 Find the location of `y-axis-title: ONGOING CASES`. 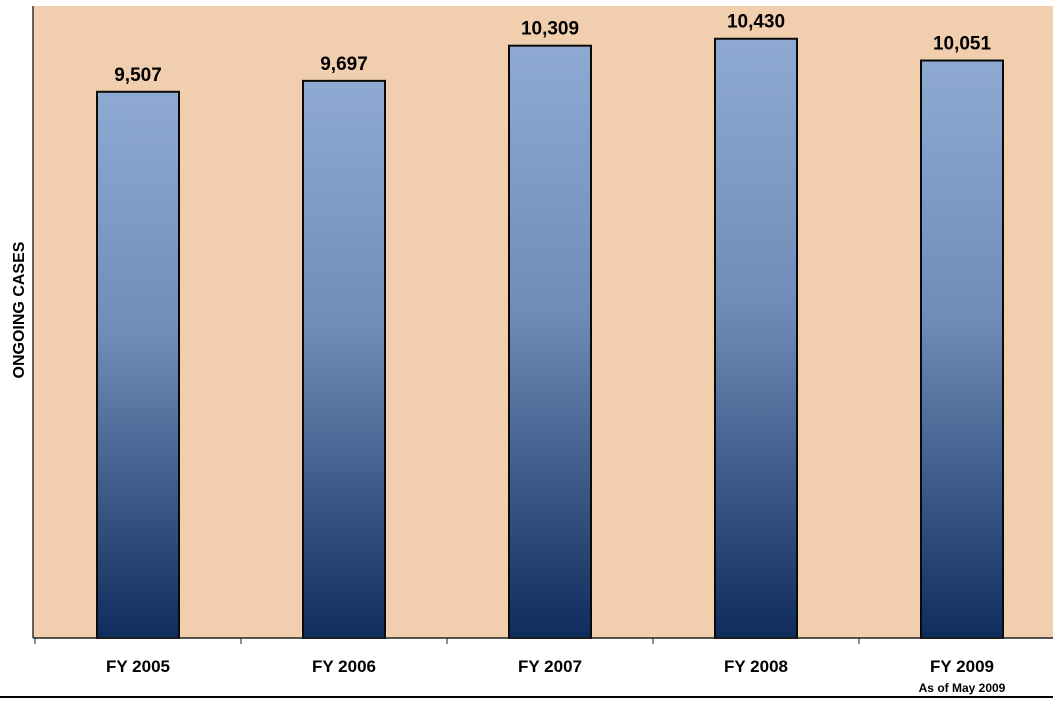

y-axis-title: ONGOING CASES is located at coordinates (19, 309).